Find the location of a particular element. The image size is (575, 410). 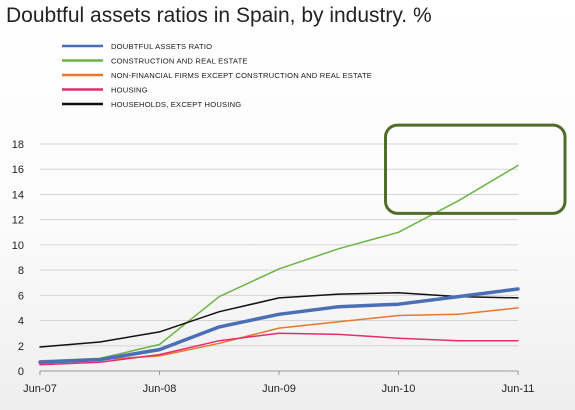

y-tick-label: 4 is located at coordinates (21, 322).